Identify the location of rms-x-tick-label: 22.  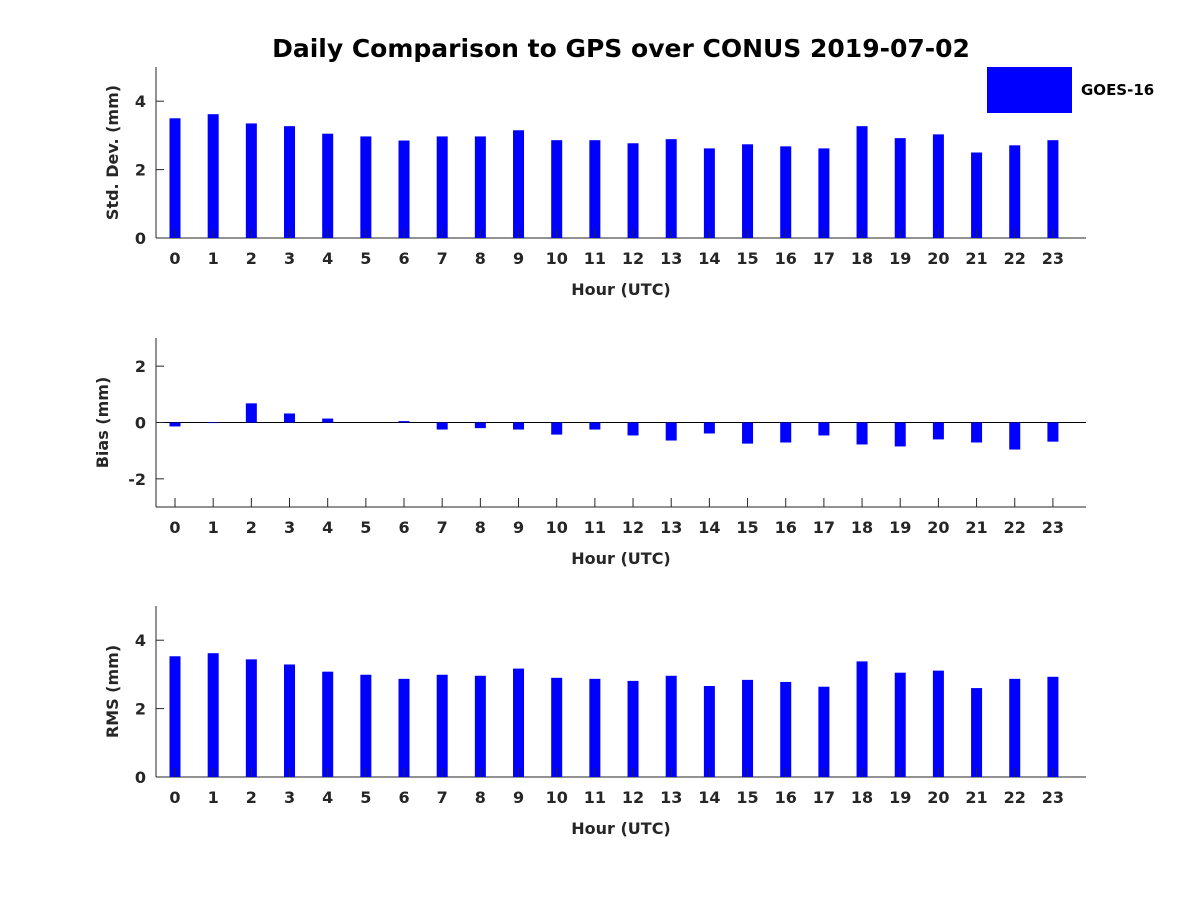
(1015, 797).